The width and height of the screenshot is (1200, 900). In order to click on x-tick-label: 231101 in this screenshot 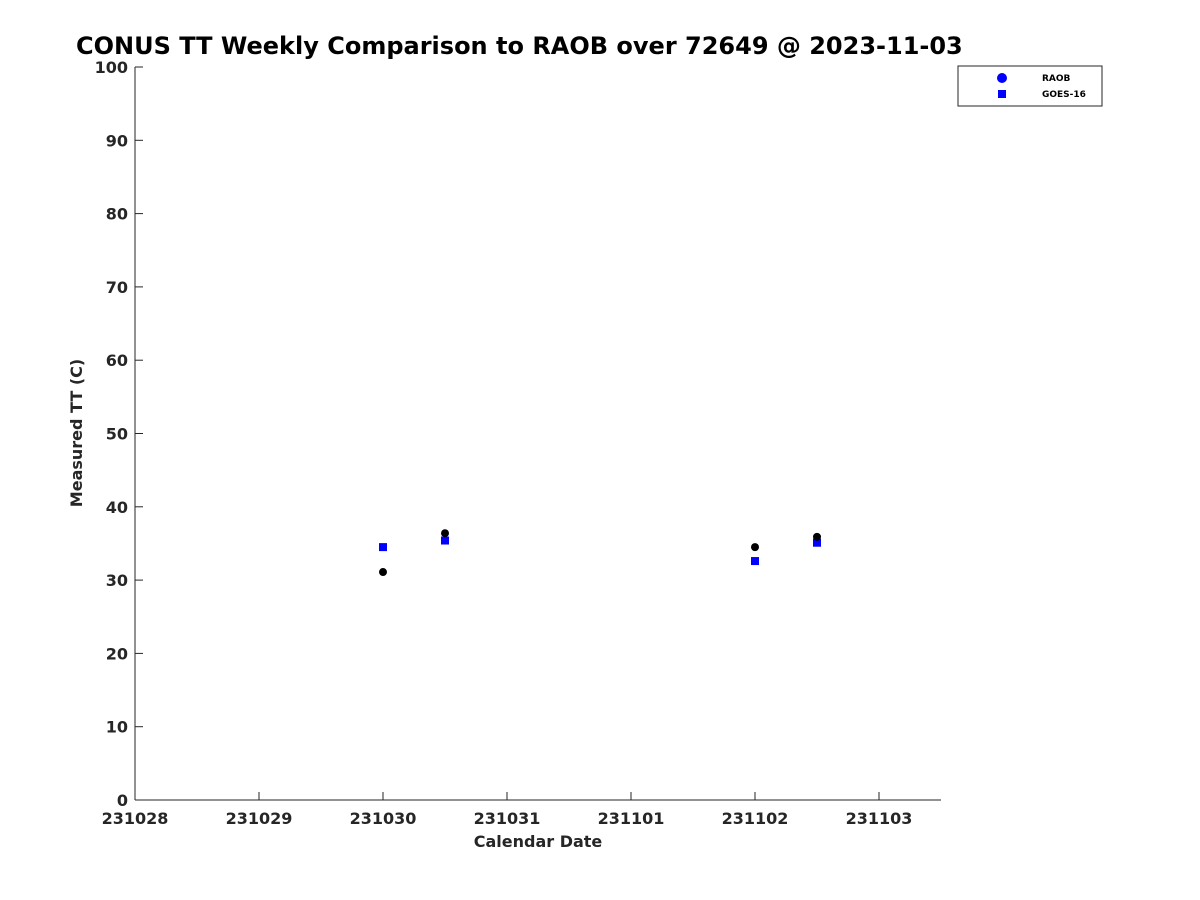, I will do `click(631, 818)`.